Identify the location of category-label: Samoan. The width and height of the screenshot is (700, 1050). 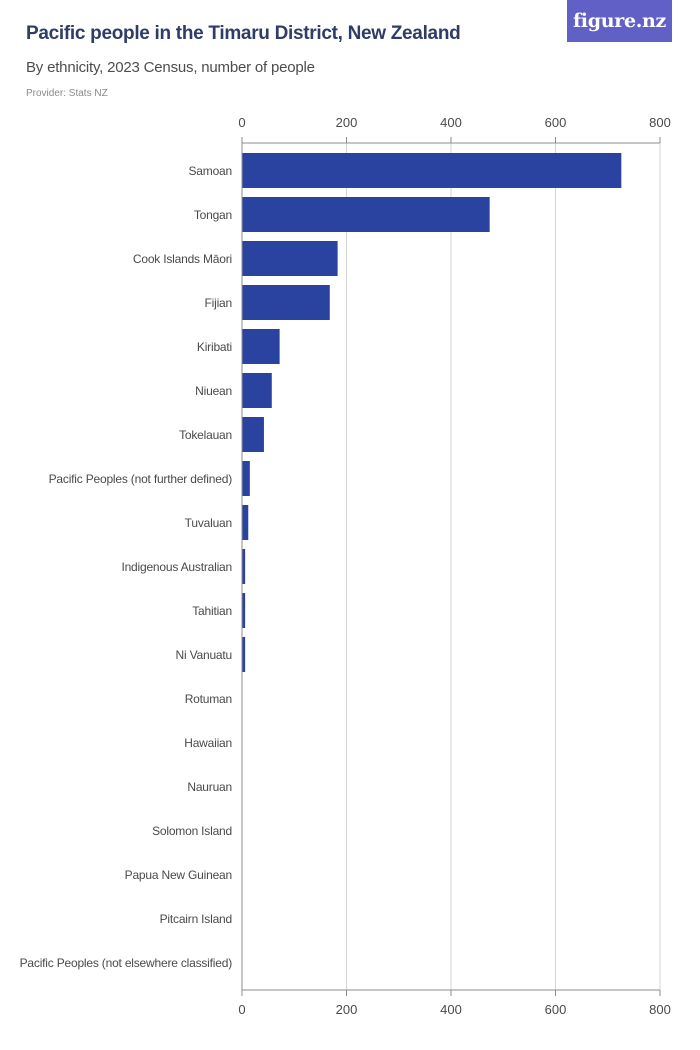
(211, 171).